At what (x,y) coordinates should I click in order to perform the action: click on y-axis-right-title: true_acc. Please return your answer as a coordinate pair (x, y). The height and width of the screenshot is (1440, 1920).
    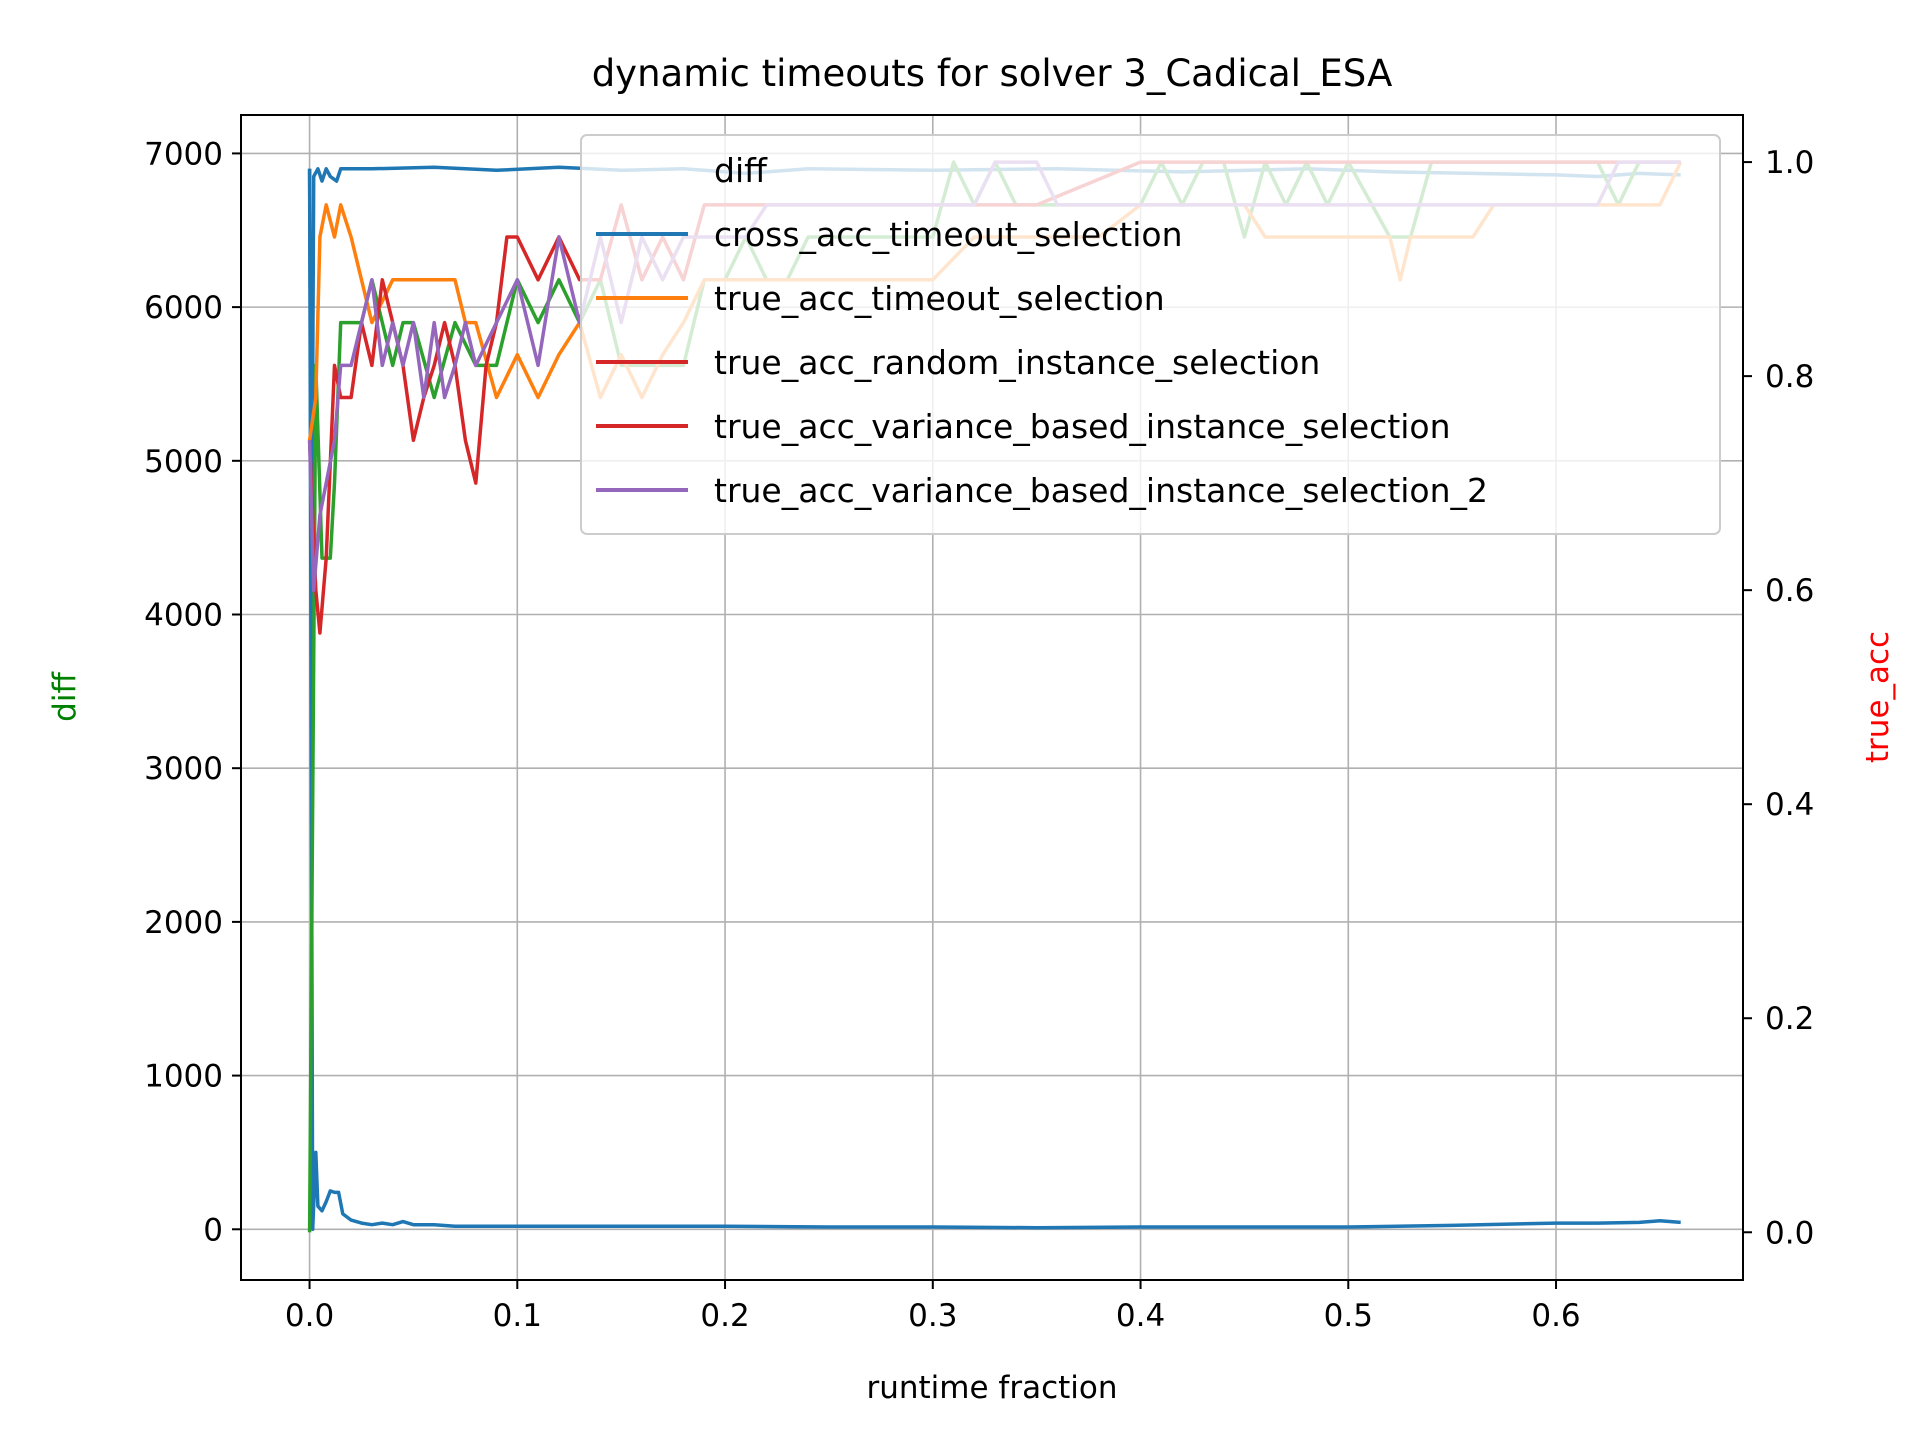
    Looking at the image, I should click on (1878, 697).